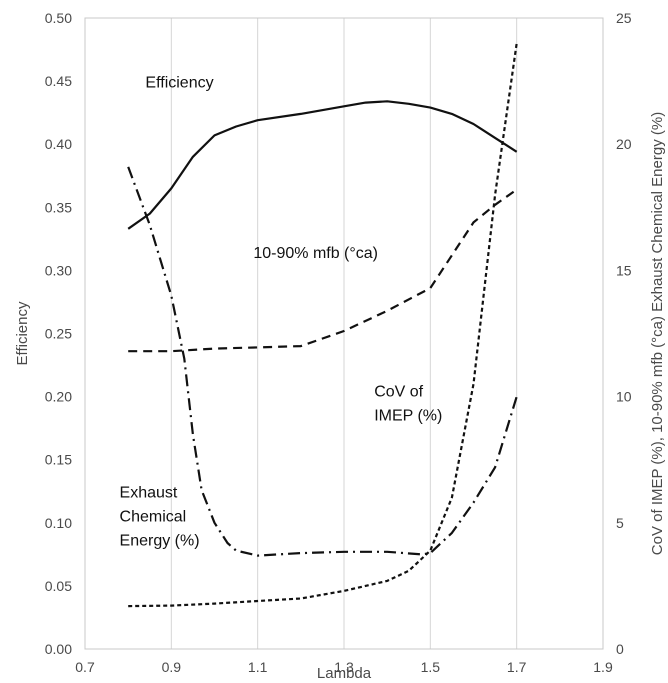 The height and width of the screenshot is (683, 668). I want to click on annotation-3: Exhaust Chemical Energy (%), so click(160, 517).